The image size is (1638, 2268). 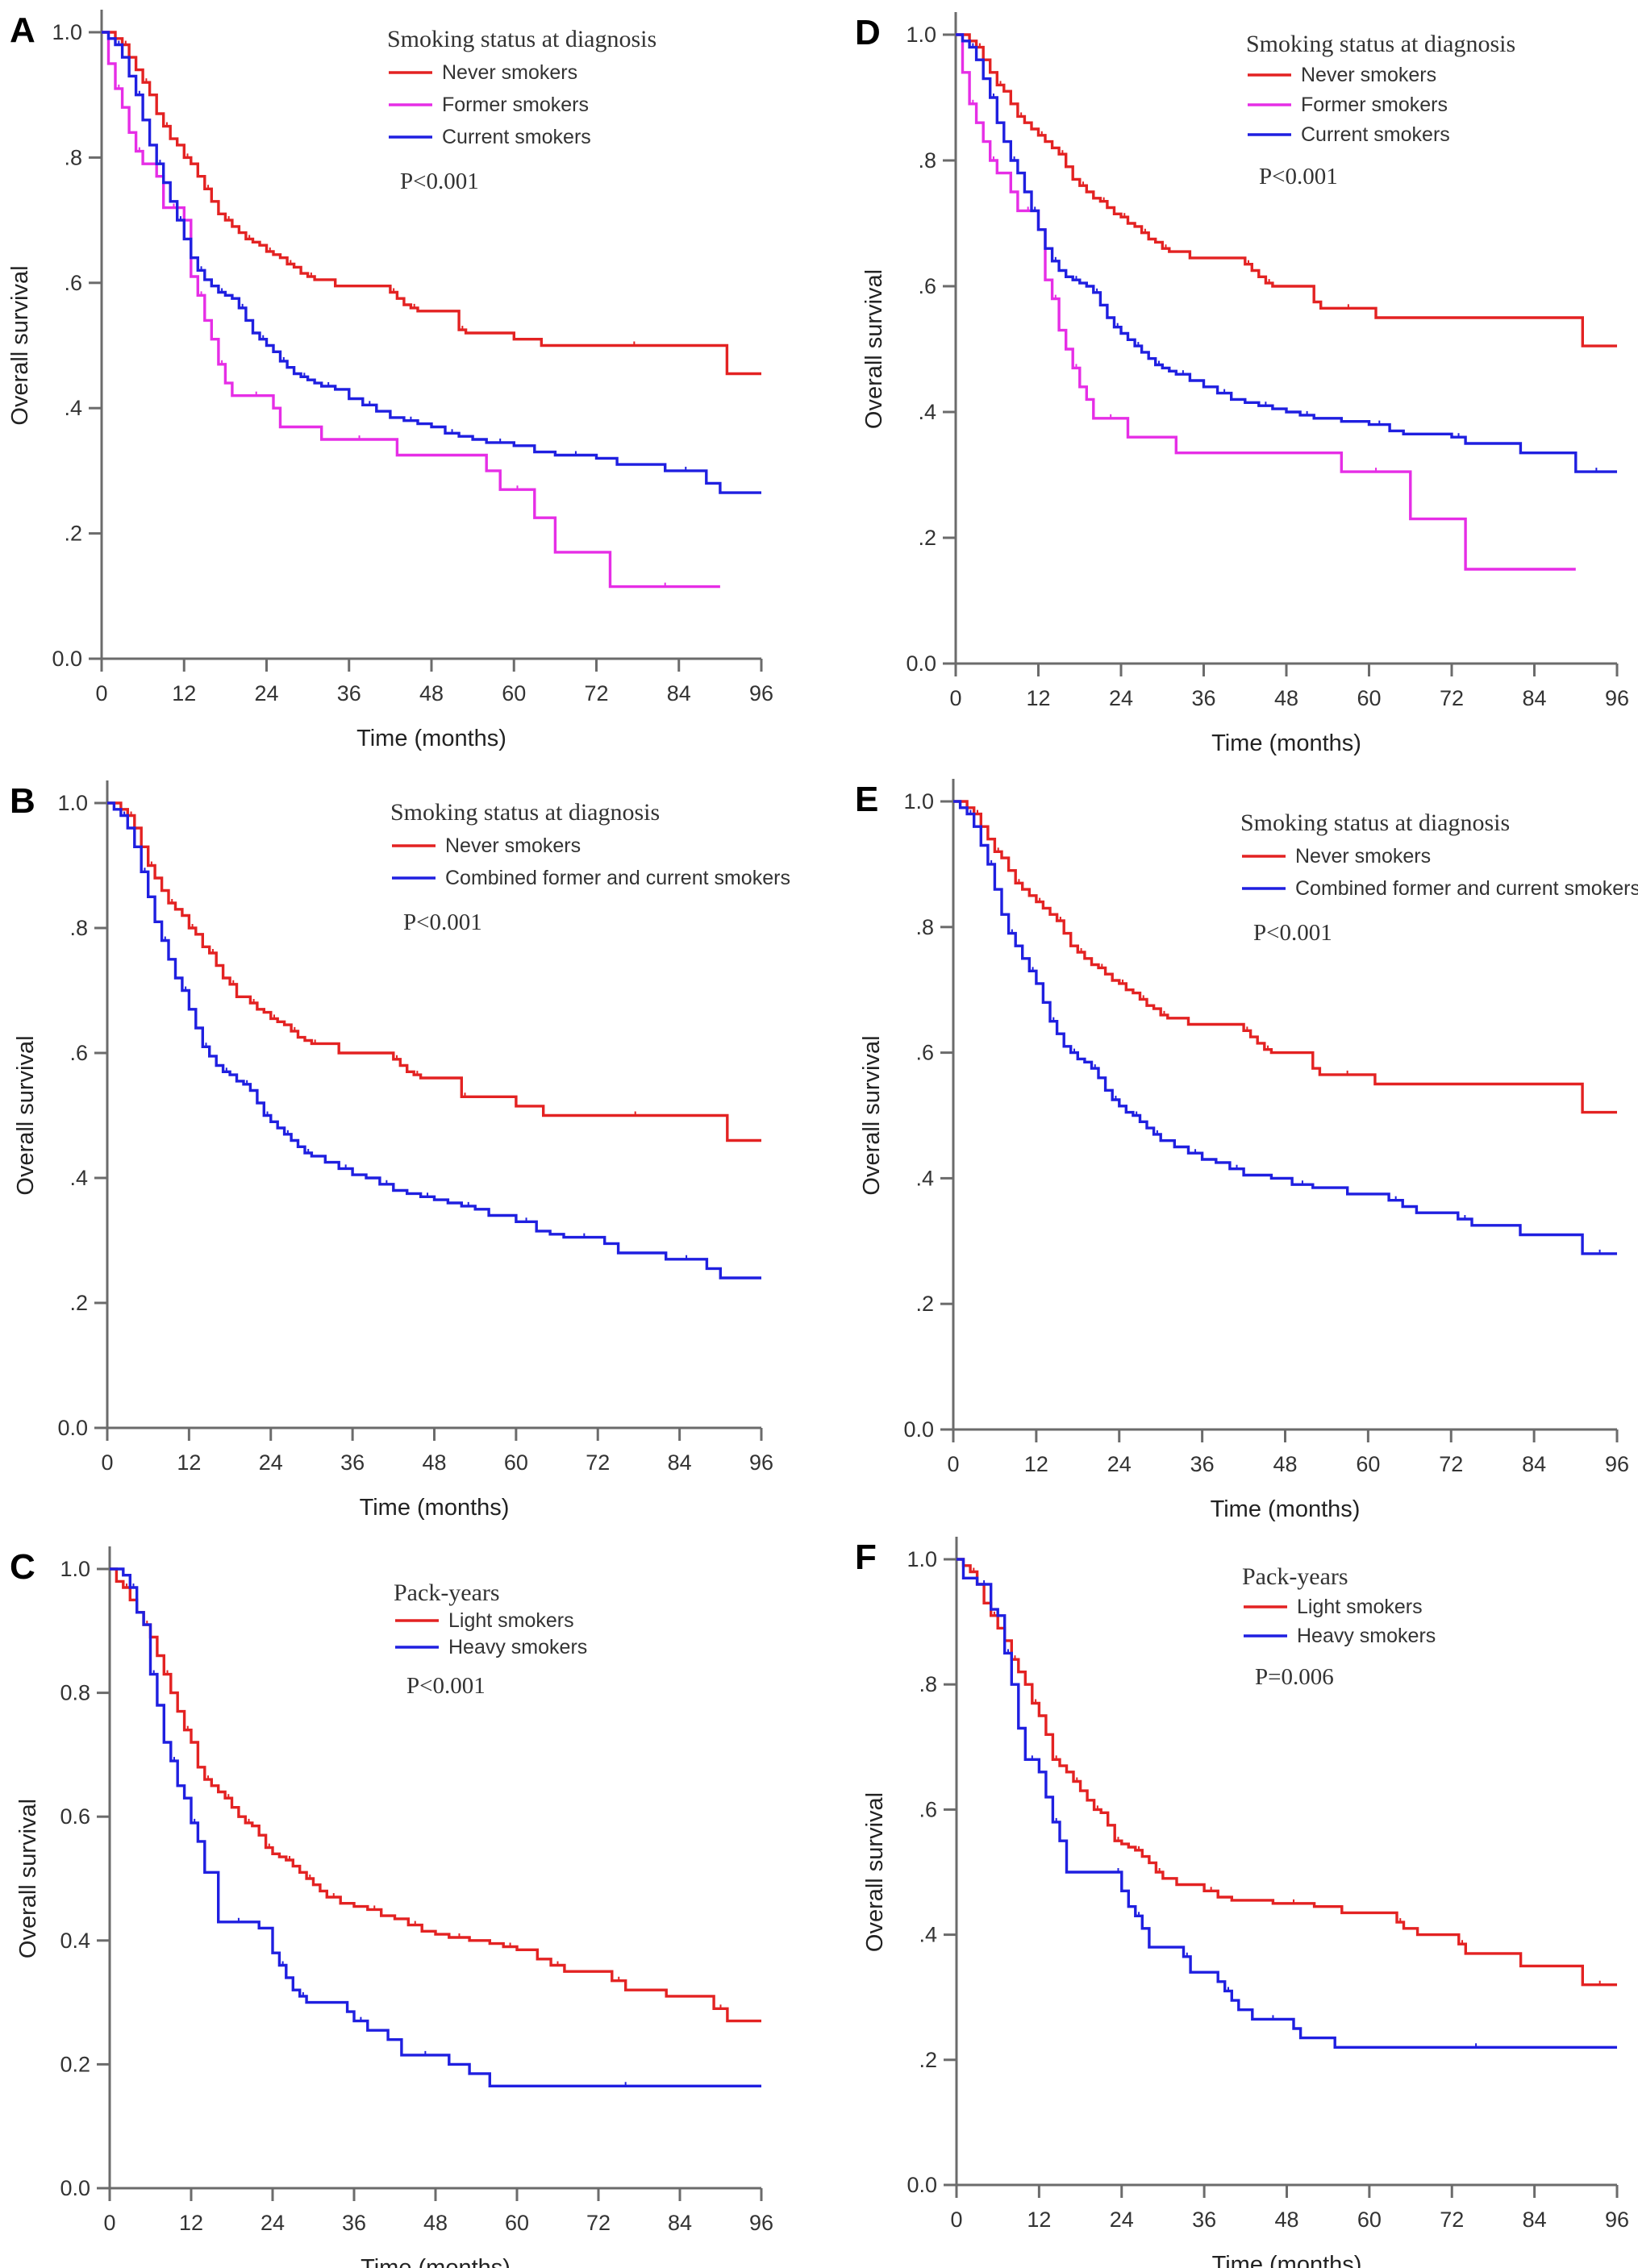 What do you see at coordinates (1295, 1677) in the screenshot?
I see `p-value: P=0.006` at bounding box center [1295, 1677].